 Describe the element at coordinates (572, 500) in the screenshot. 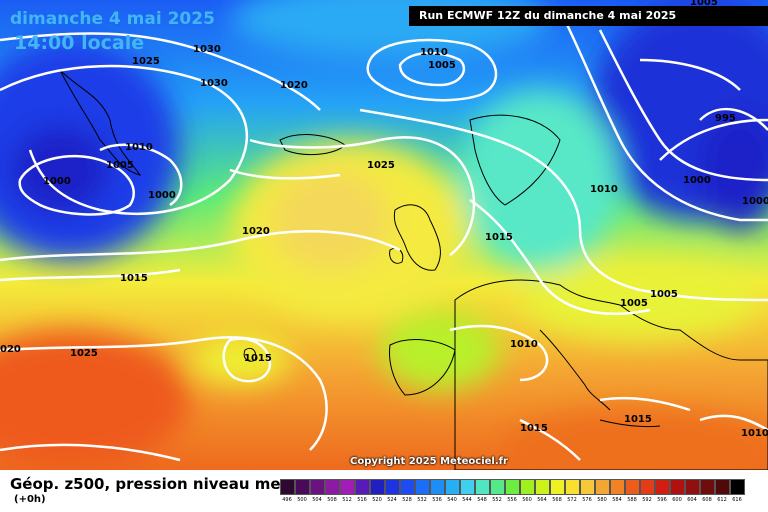

I see `legend-value: 572` at that location.